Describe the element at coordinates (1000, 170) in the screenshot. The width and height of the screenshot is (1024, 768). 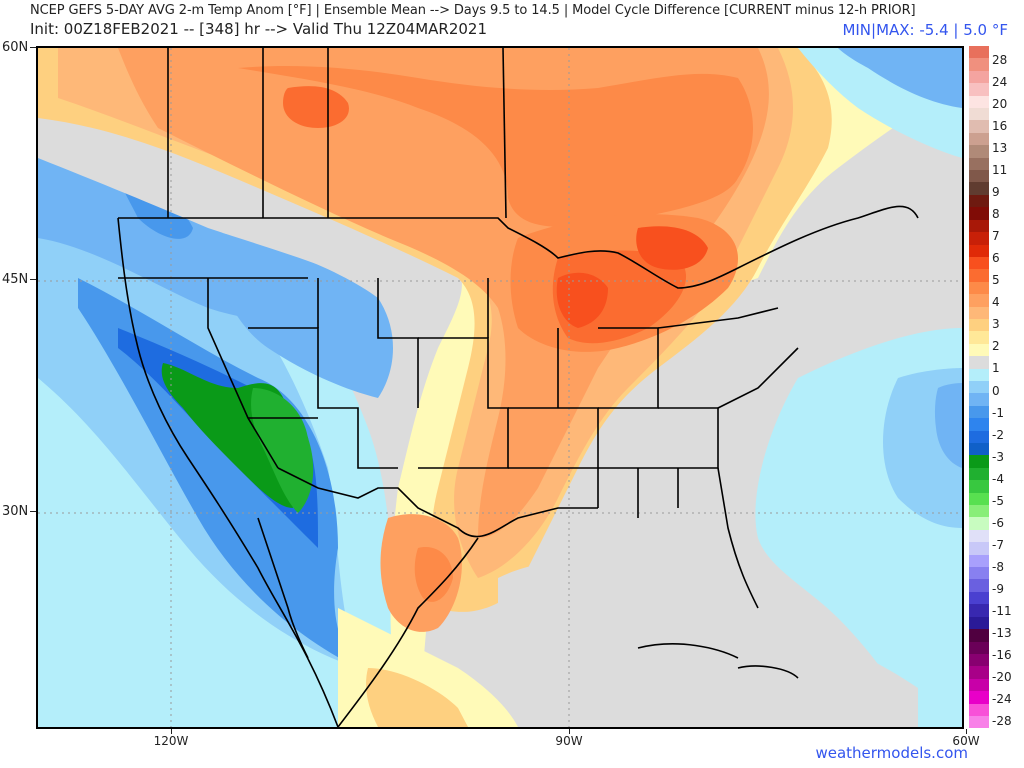
I see `colorbar-label: 11` at that location.